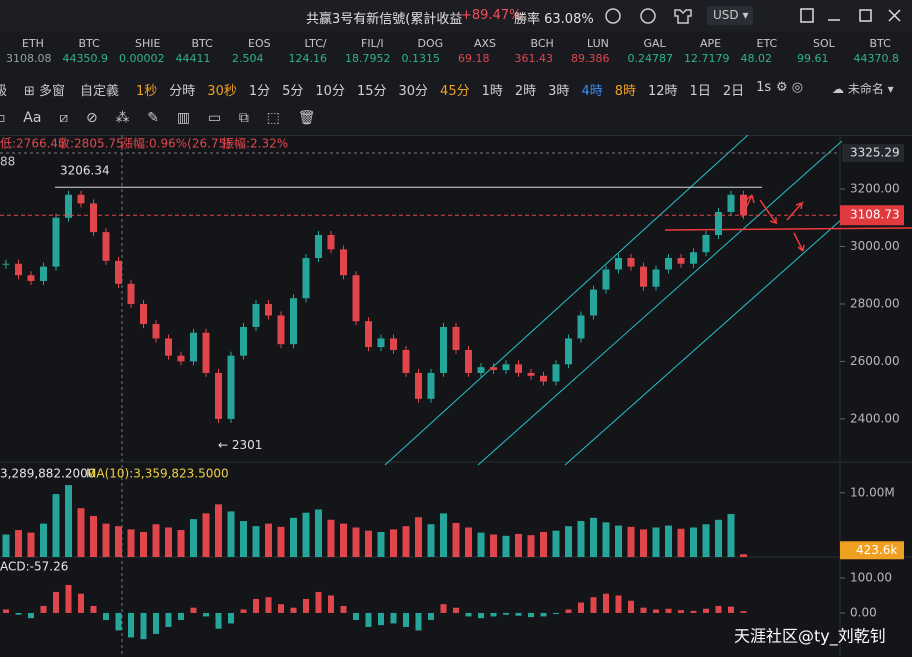 The image size is (912, 657). Describe the element at coordinates (625, 91) in the screenshot. I see `interval-button: 8時` at that location.